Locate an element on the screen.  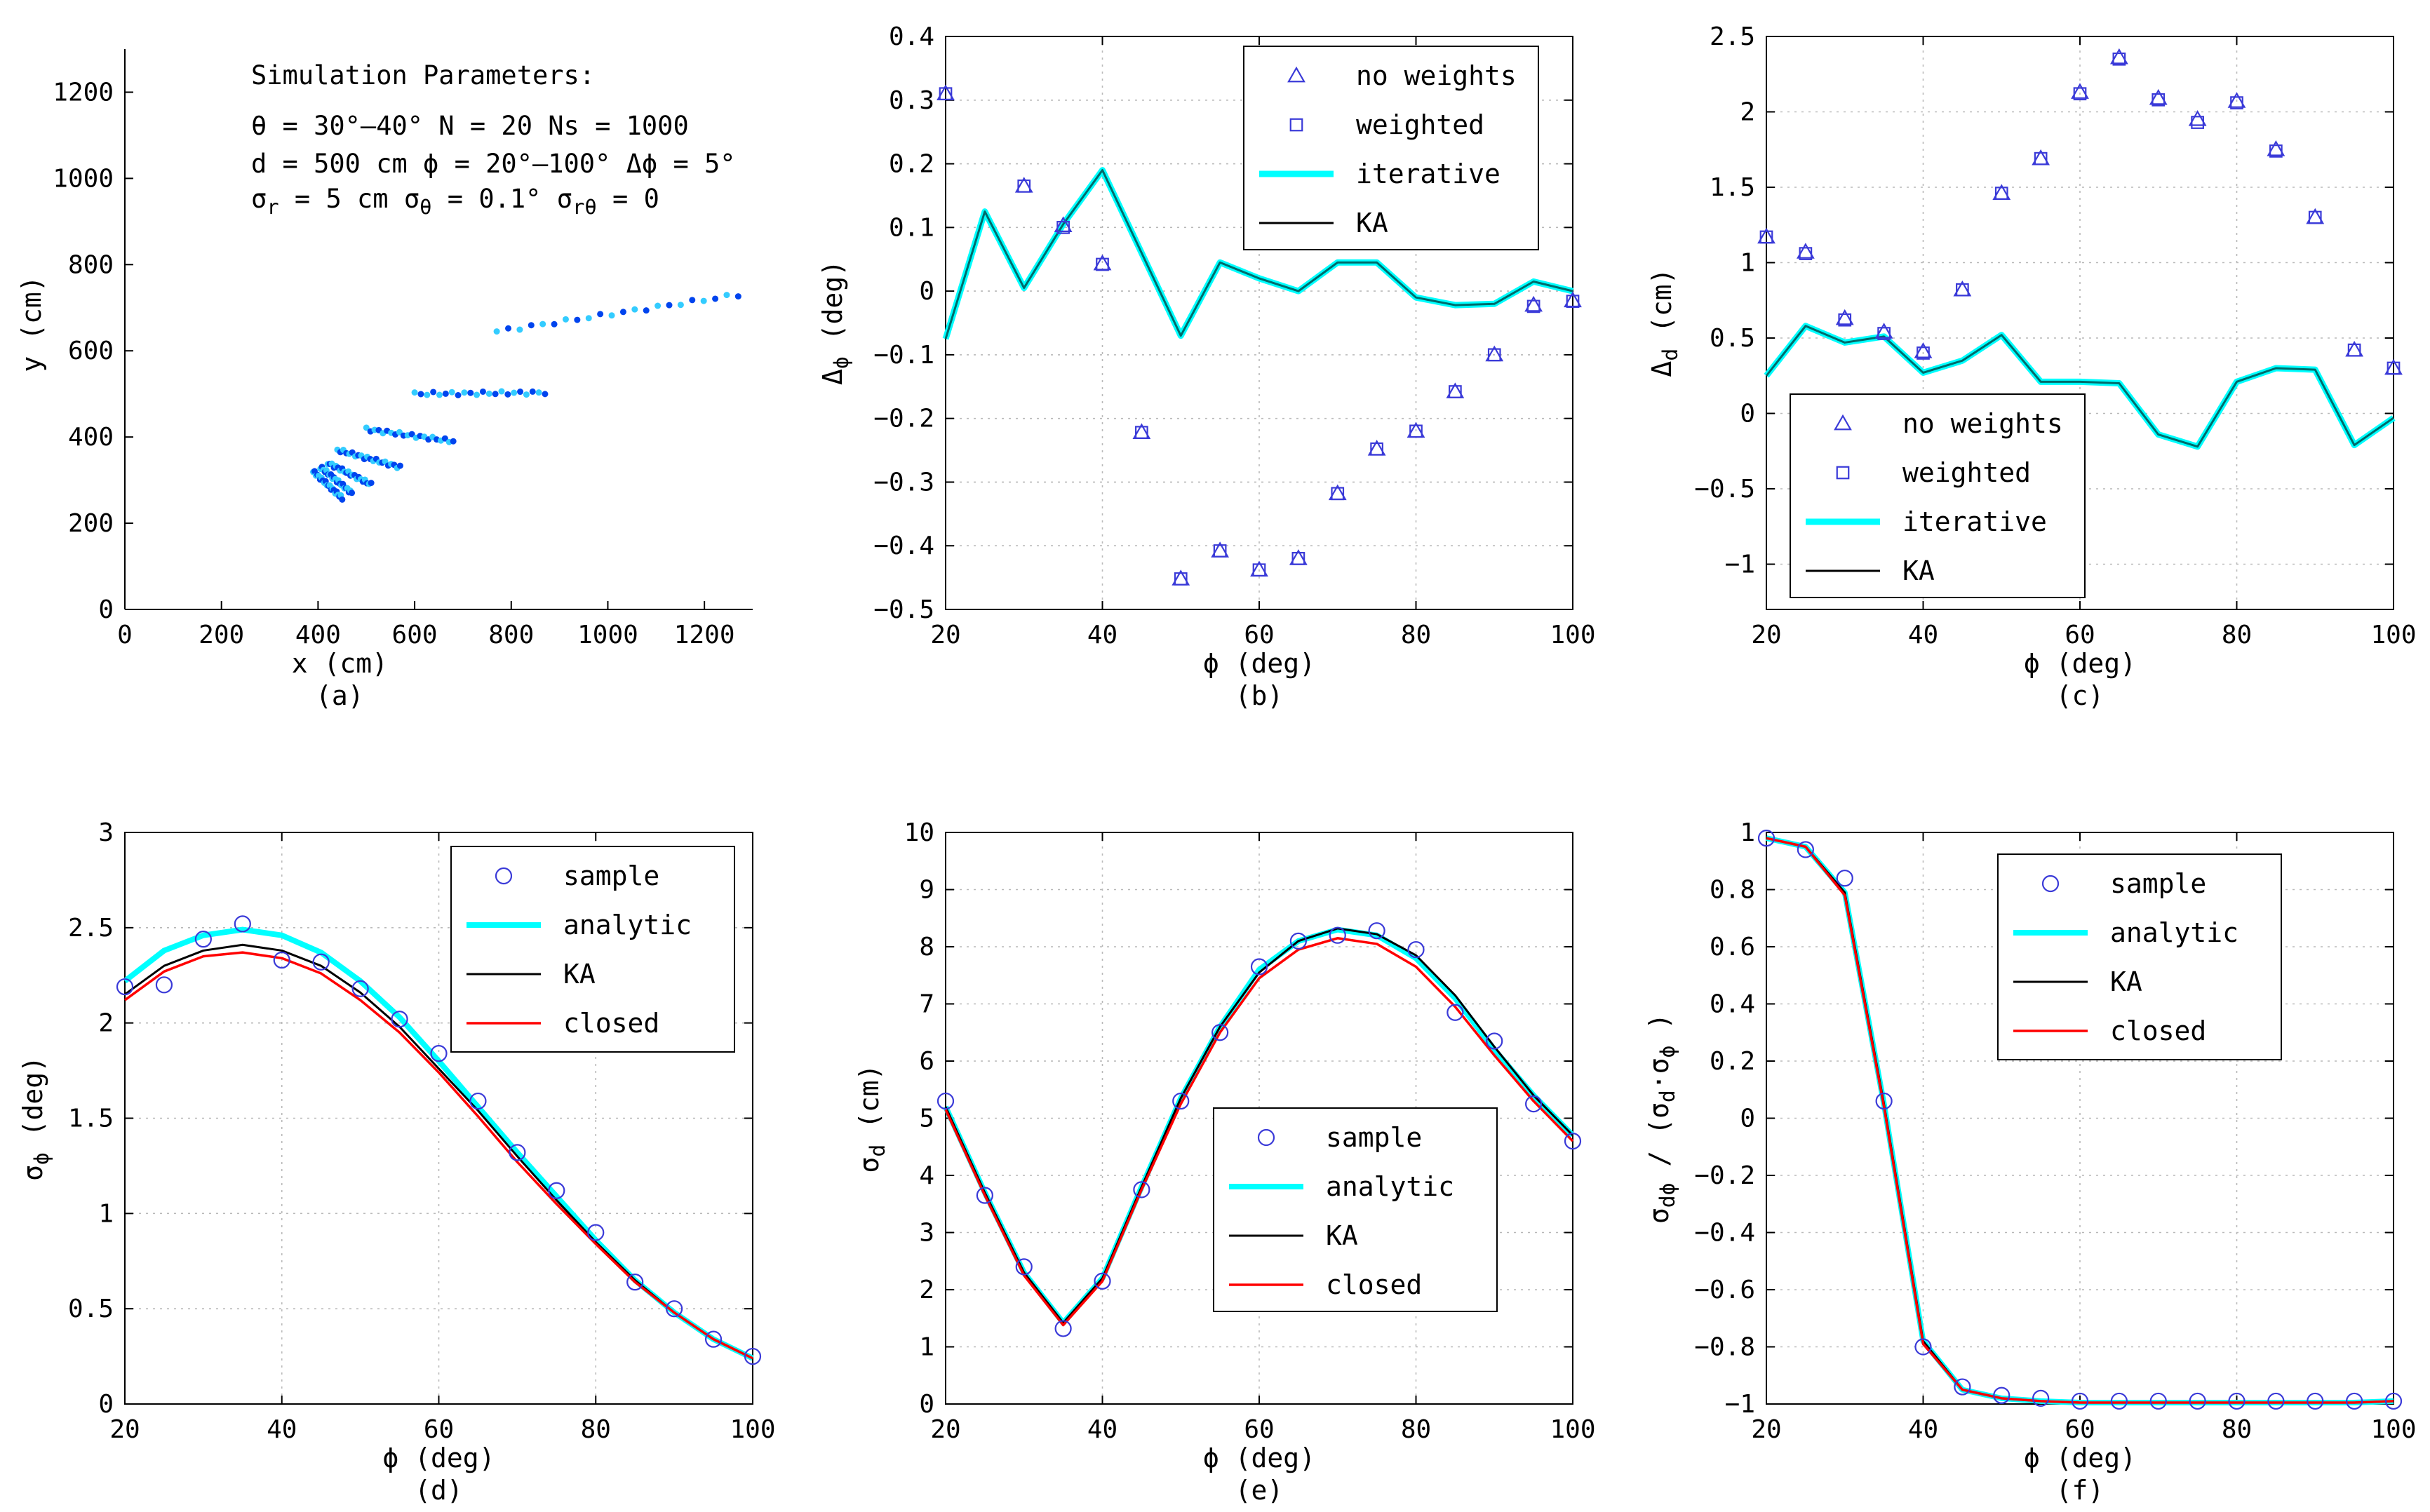
y-tick-label: 200 is located at coordinates (91, 523).